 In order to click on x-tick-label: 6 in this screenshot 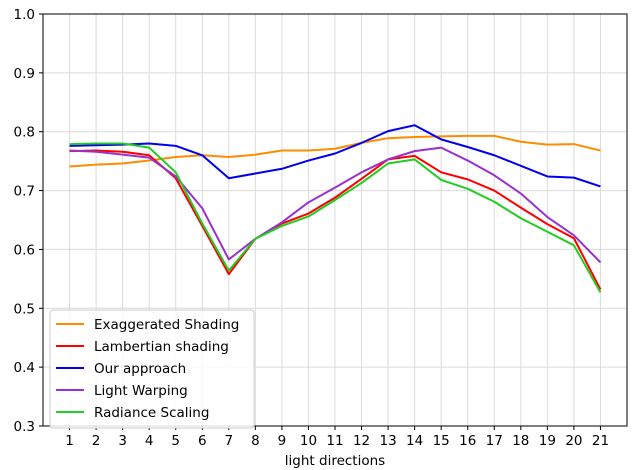, I will do `click(202, 441)`.